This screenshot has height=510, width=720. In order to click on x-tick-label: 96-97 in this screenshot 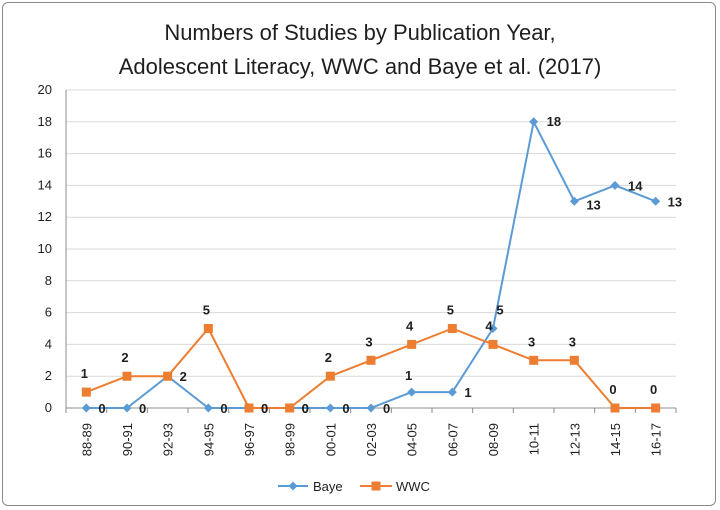, I will do `click(249, 439)`.